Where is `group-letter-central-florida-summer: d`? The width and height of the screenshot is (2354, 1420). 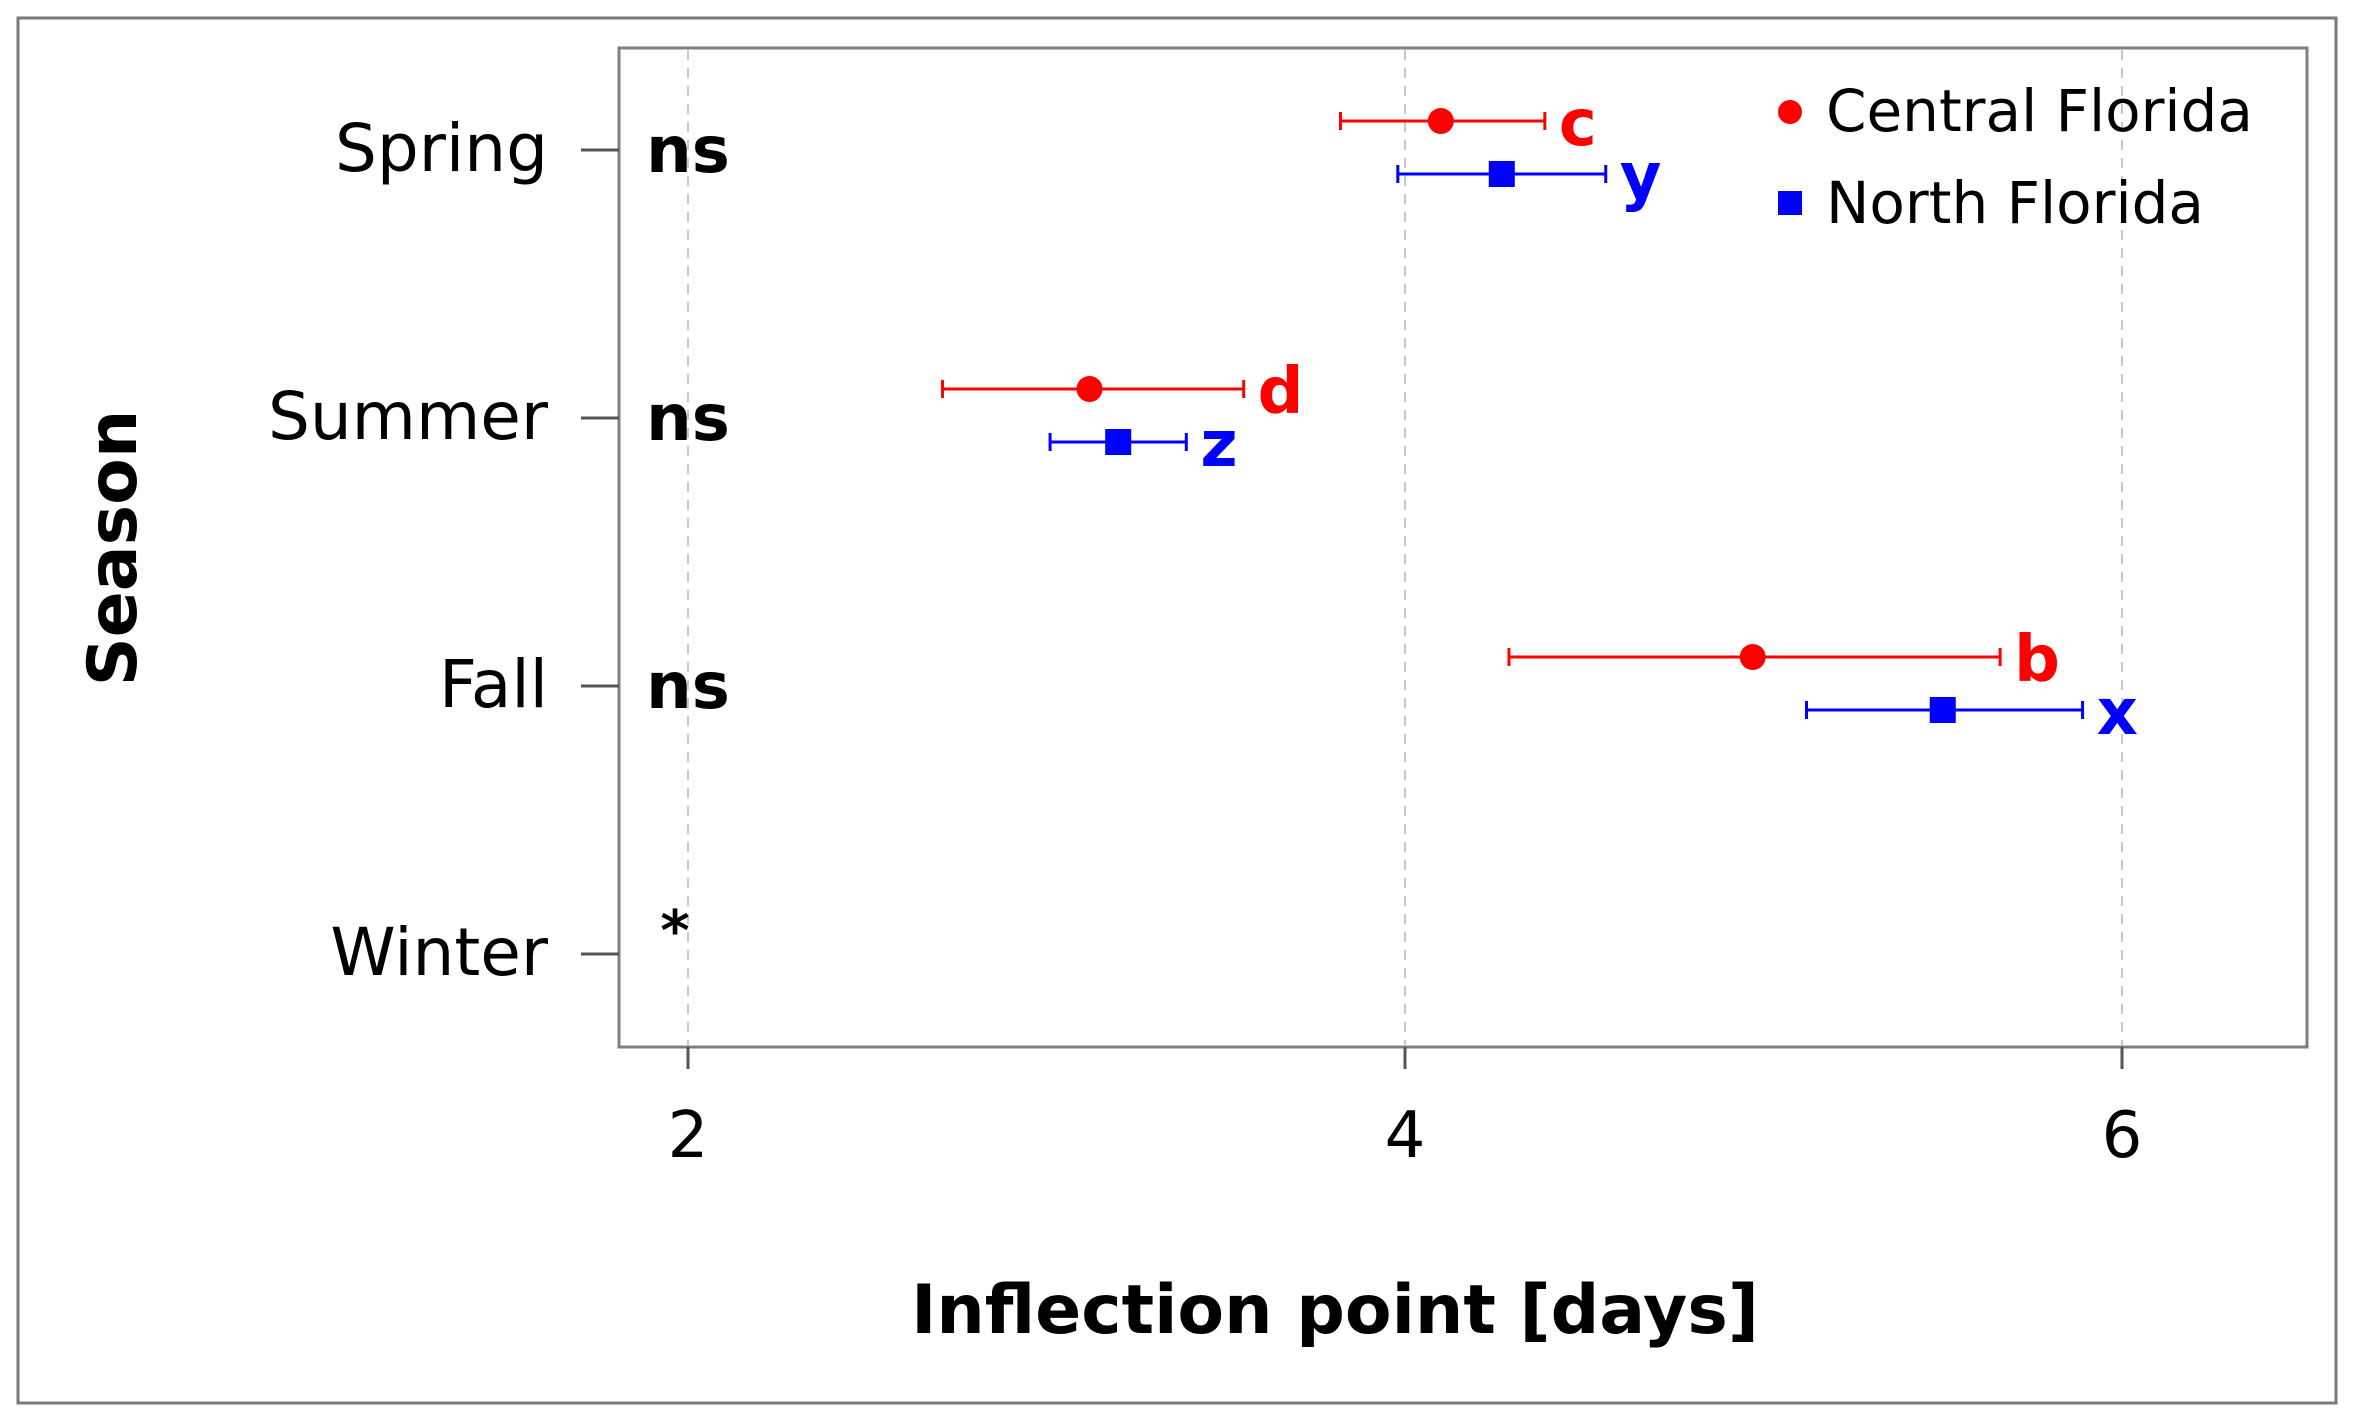
group-letter-central-florida-summer: d is located at coordinates (1281, 392).